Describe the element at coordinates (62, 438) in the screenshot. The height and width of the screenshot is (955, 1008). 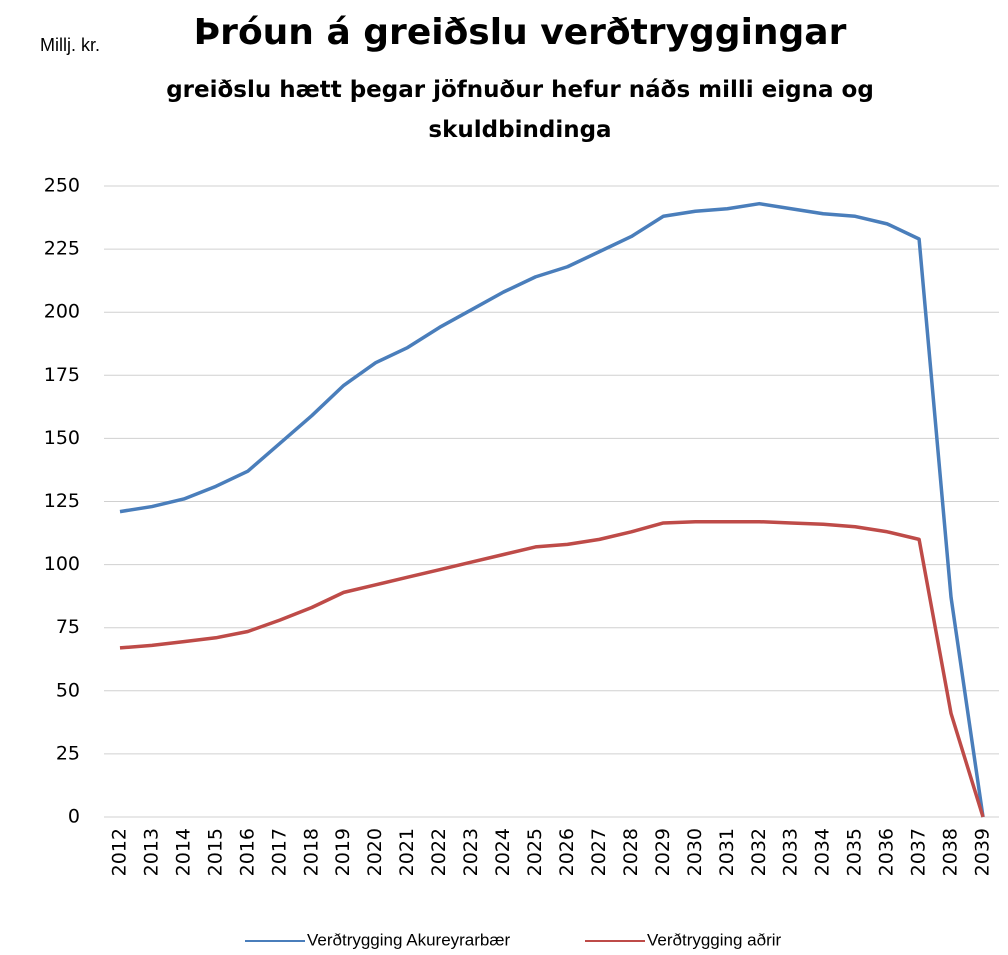
I see `y-tick-label: 150` at that location.